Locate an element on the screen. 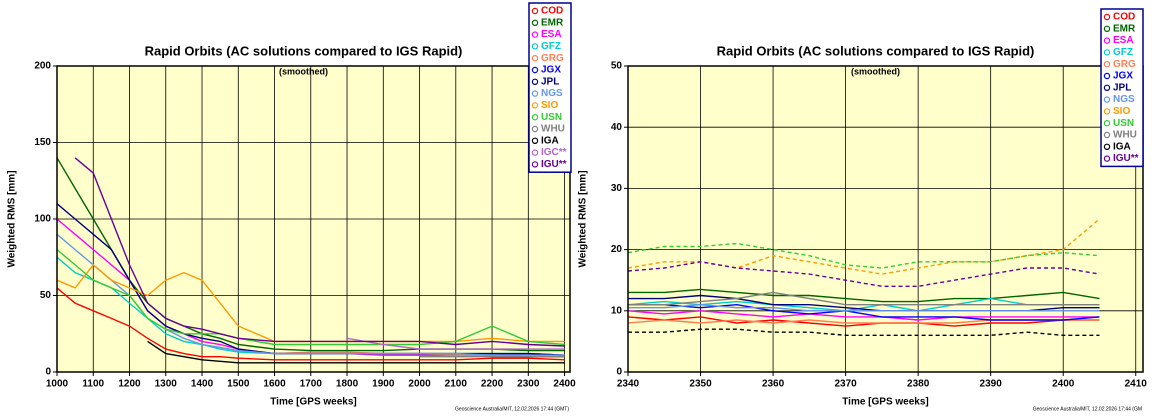  x-tick-label: 1300 is located at coordinates (166, 384).